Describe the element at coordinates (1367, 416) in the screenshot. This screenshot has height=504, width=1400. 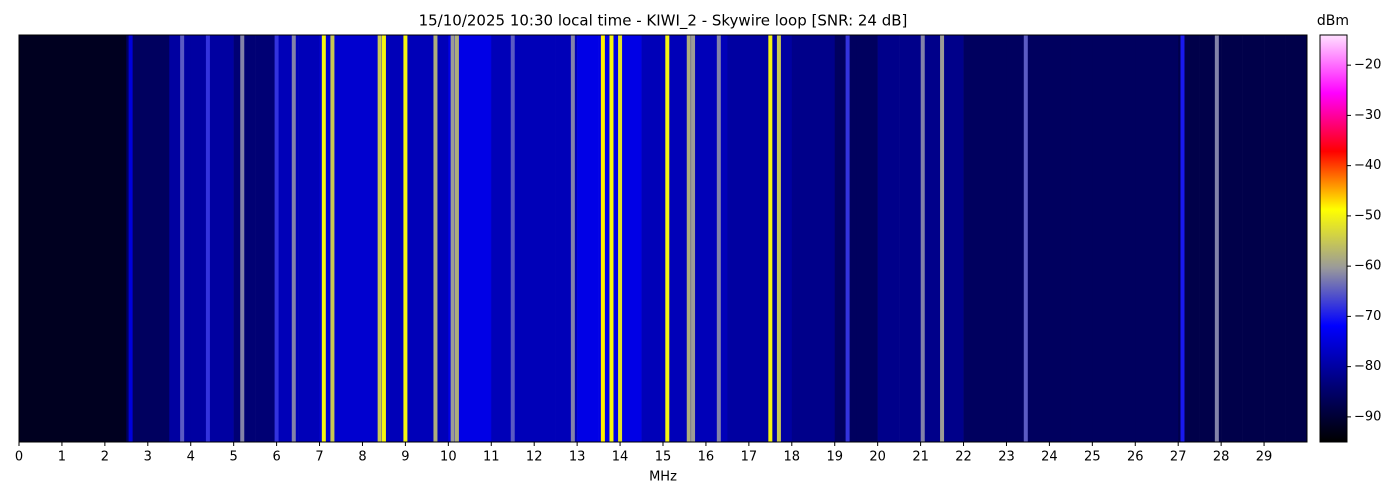
I see `colorbar-tick-label: −90` at that location.